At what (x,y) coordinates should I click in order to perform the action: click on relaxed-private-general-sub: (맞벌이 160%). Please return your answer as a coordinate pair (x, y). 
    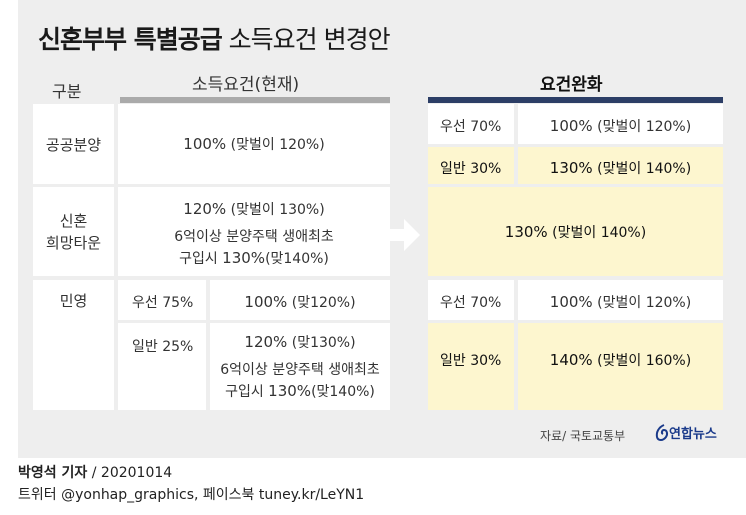
    Looking at the image, I should click on (642, 361).